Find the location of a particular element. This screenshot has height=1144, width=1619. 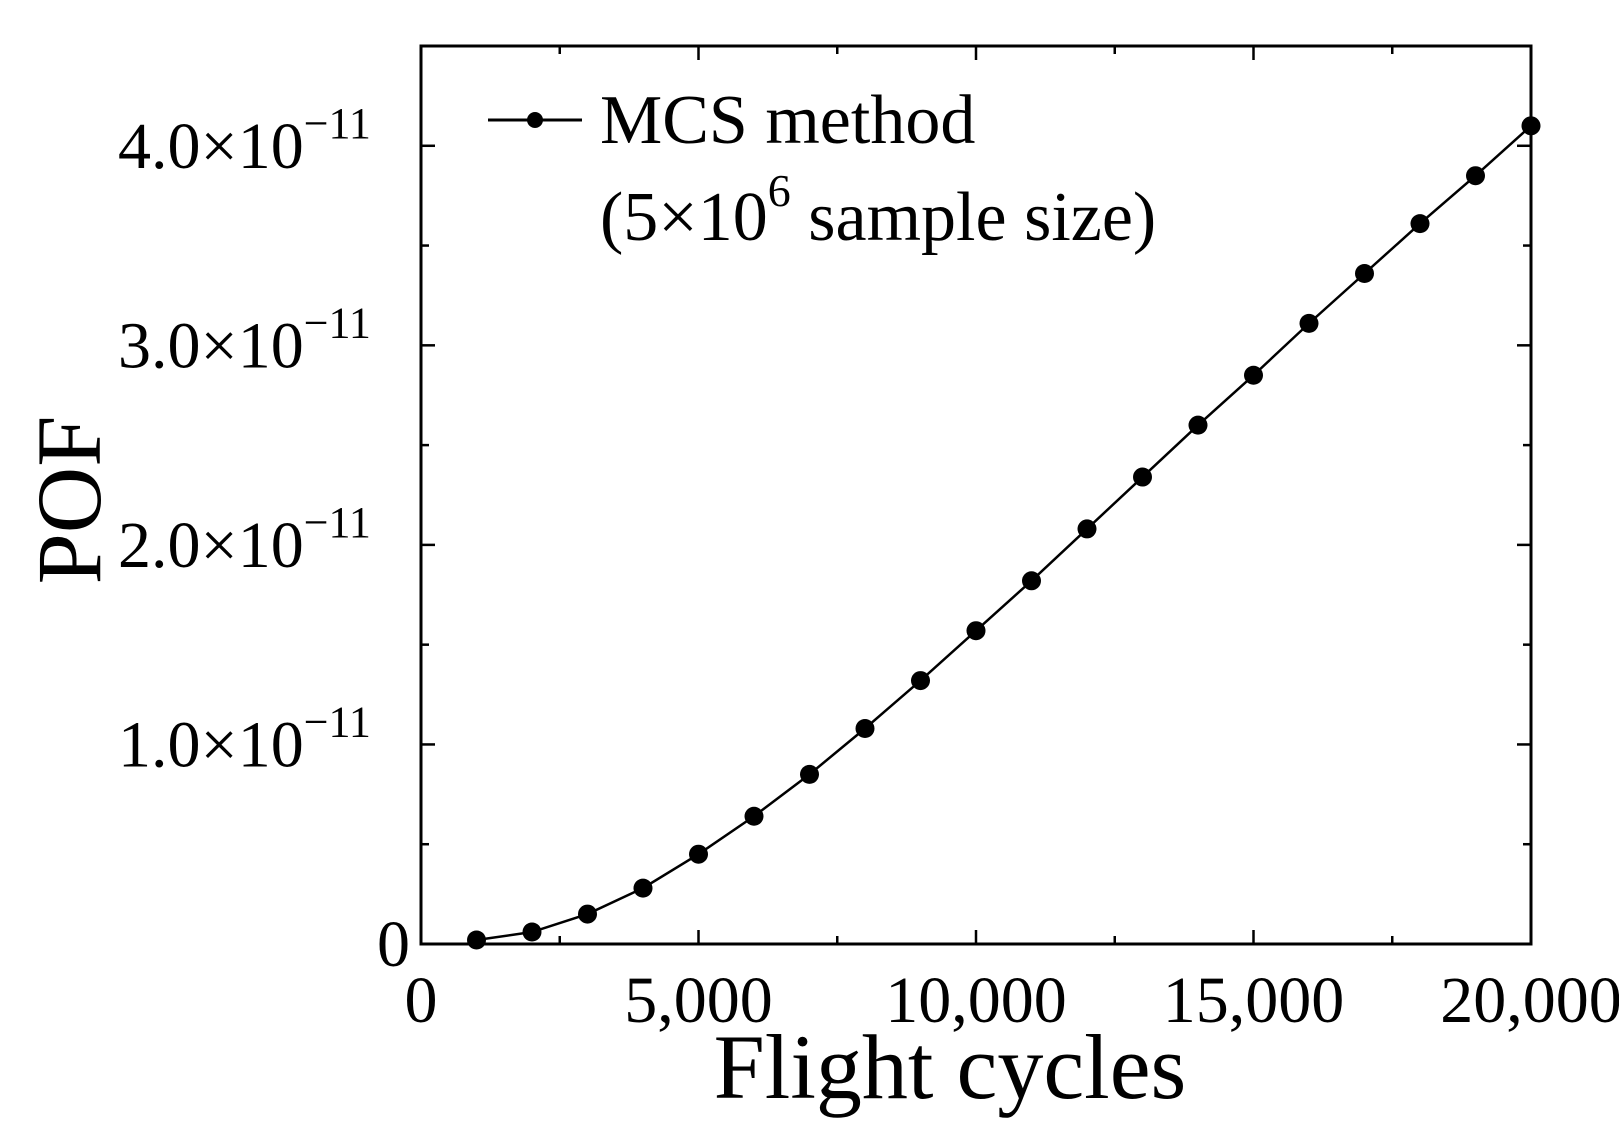

x-tick-label: 0 is located at coordinates (421, 1000).